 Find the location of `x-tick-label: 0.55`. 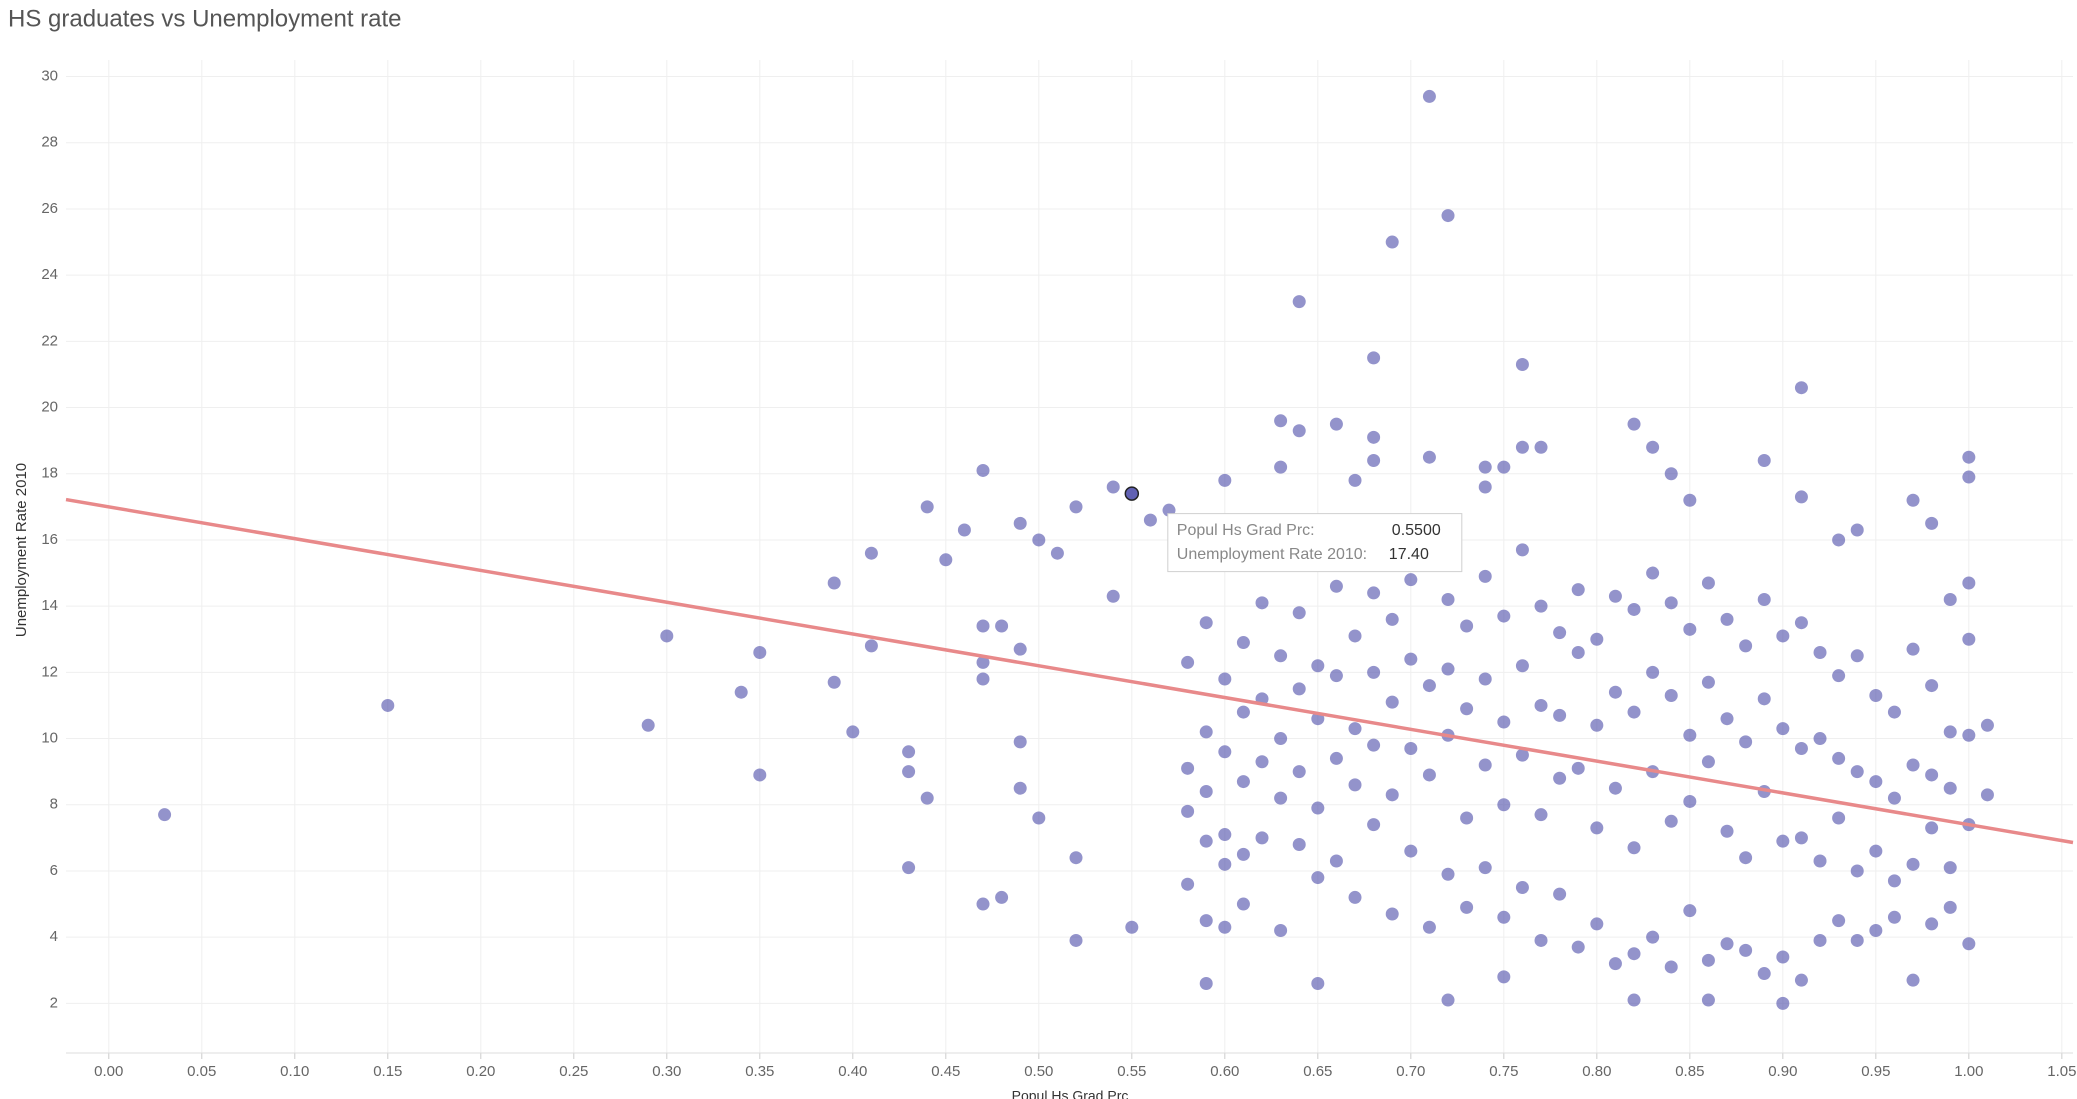

x-tick-label: 0.55 is located at coordinates (1131, 1071).